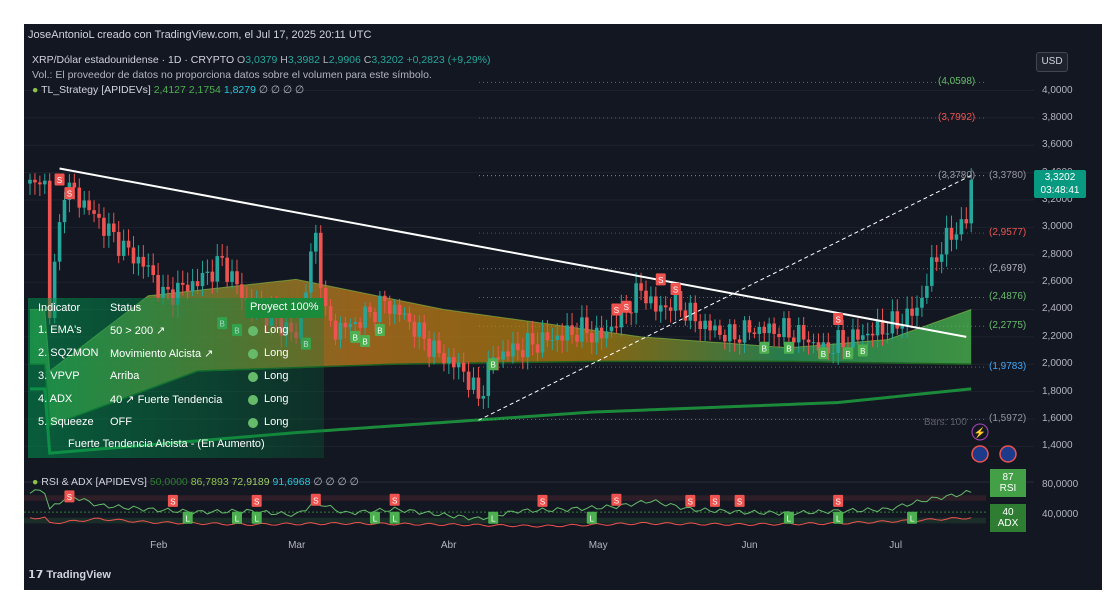  What do you see at coordinates (500, 505) in the screenshot?
I see `rsi-line` at bounding box center [500, 505].